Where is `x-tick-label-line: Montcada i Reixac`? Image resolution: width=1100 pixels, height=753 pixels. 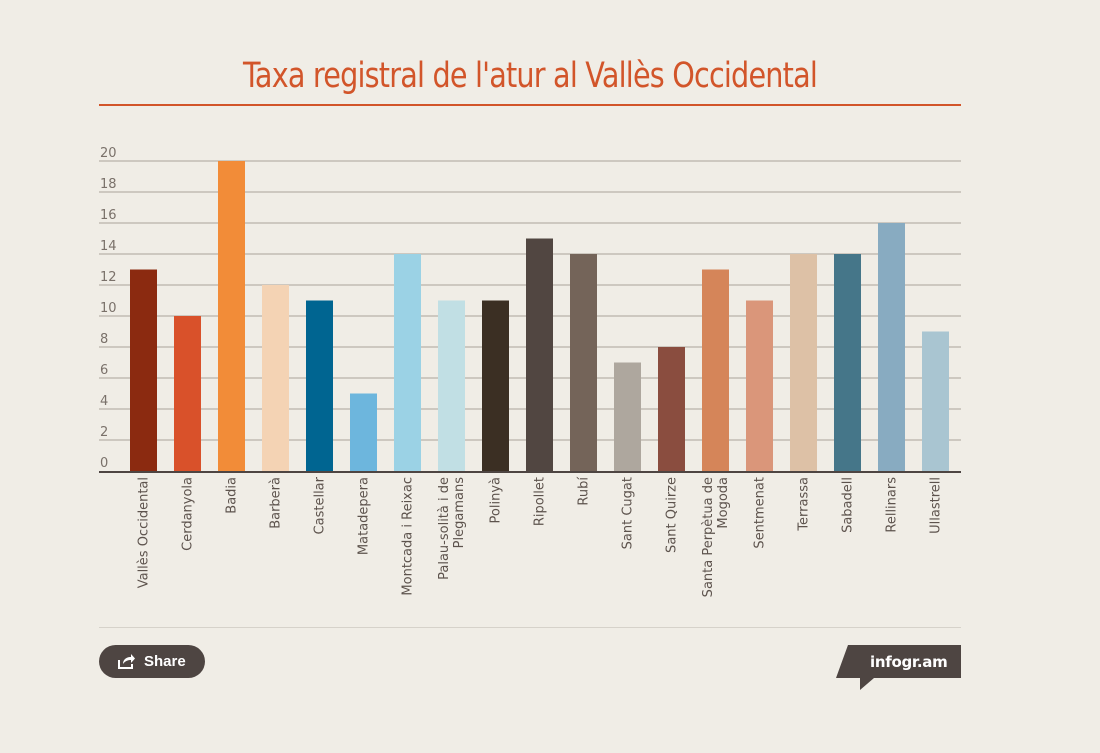 x-tick-label-line: Montcada i Reixac is located at coordinates (408, 536).